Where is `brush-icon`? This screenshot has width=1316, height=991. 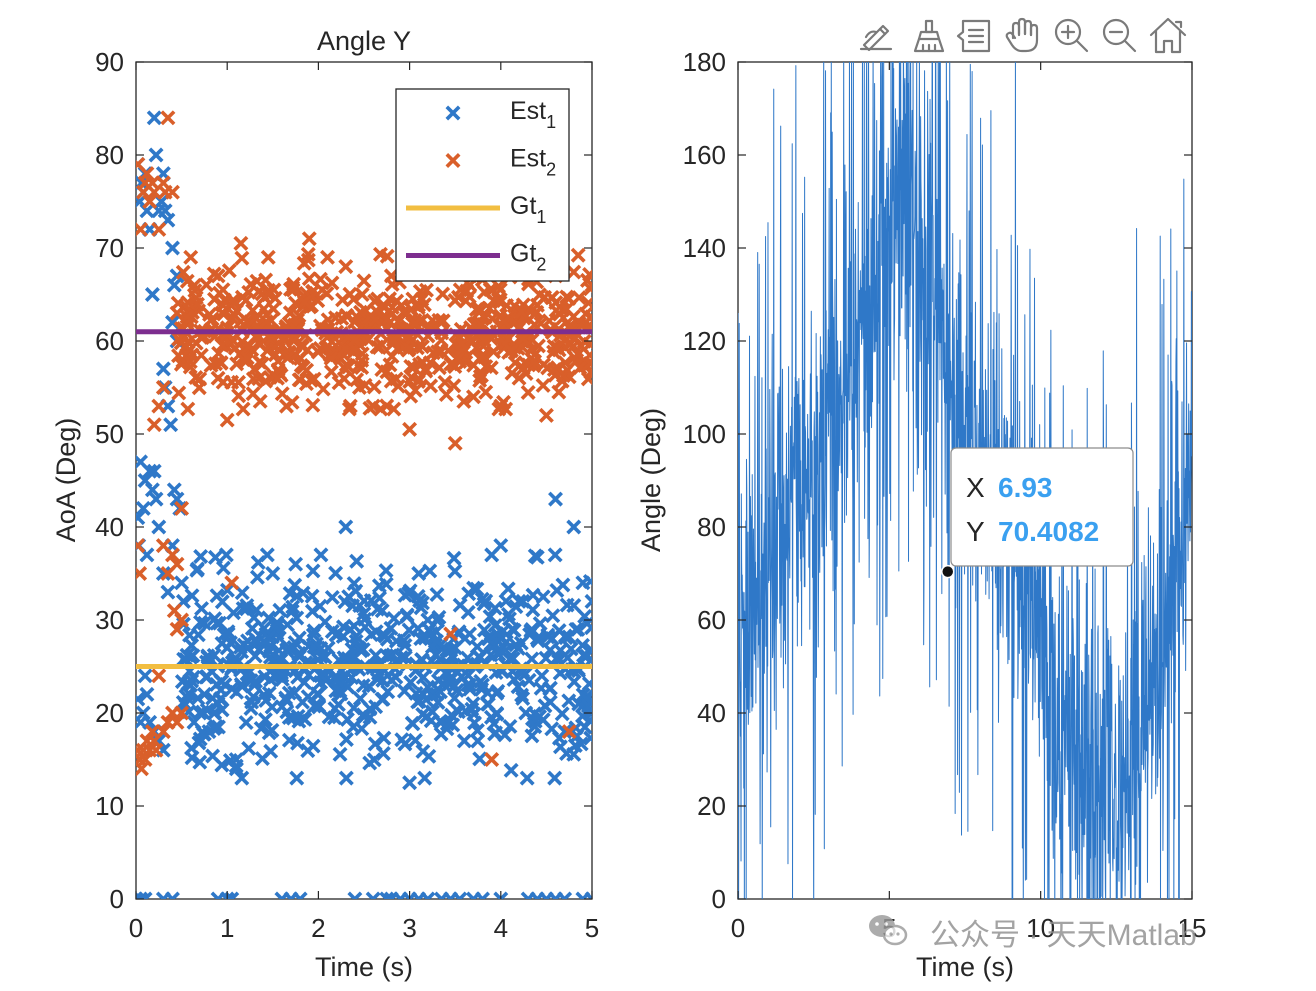
brush-icon is located at coordinates (928, 36).